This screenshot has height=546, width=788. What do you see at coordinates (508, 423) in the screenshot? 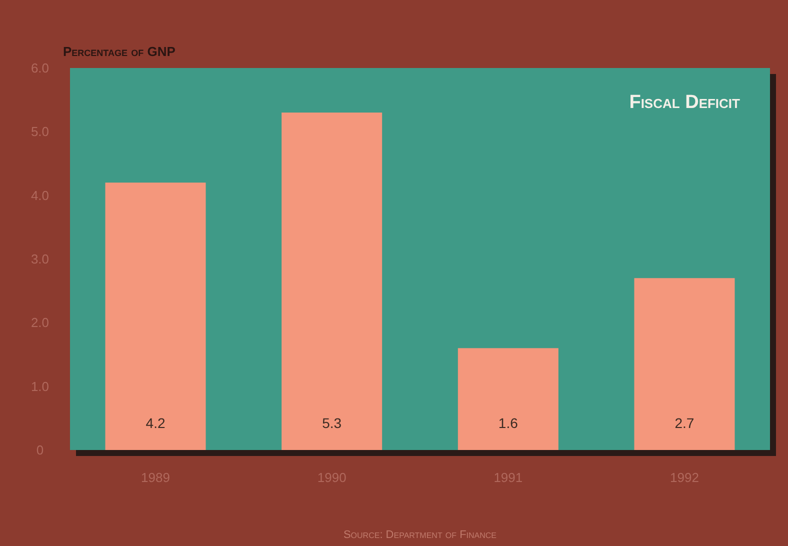
I see `data-label: 1.6` at bounding box center [508, 423].